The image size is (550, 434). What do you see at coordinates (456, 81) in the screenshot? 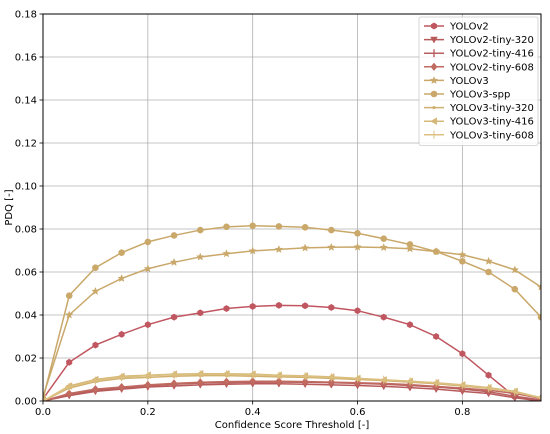
I see `legend-entry: YOLOv3` at bounding box center [456, 81].